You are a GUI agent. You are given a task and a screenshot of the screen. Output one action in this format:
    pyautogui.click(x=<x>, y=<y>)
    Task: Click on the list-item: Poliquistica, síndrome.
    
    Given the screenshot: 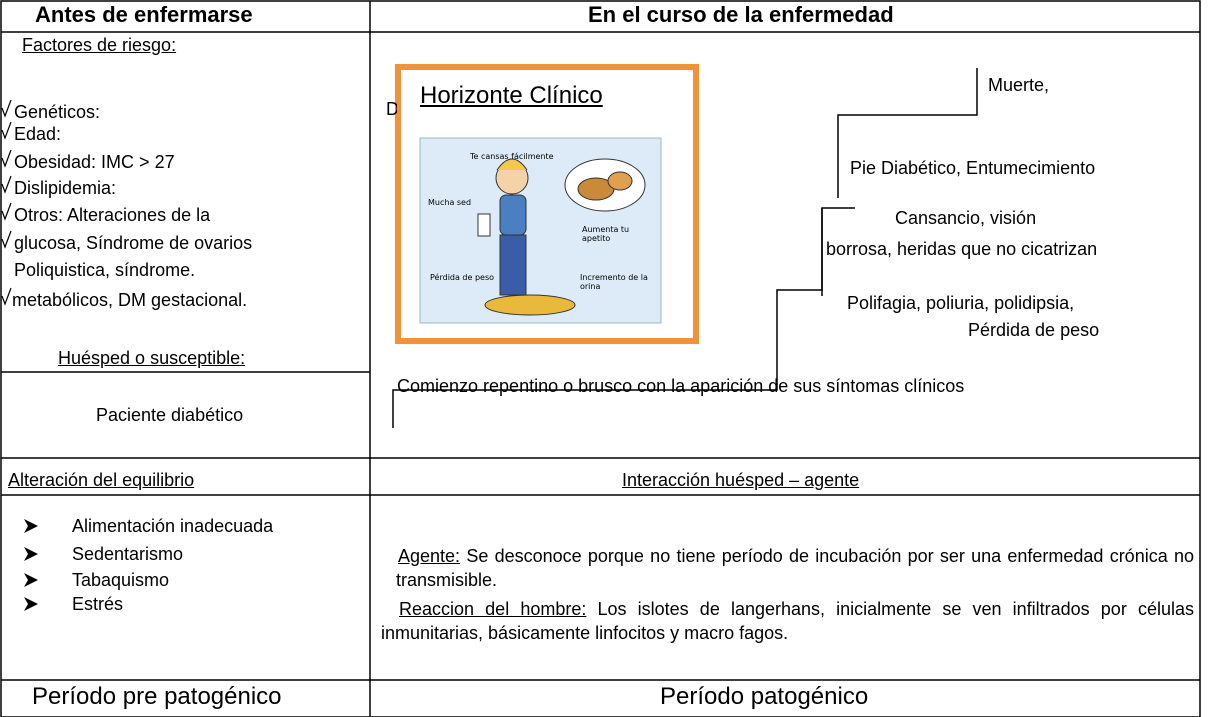 What is the action you would take?
    pyautogui.click(x=105, y=270)
    